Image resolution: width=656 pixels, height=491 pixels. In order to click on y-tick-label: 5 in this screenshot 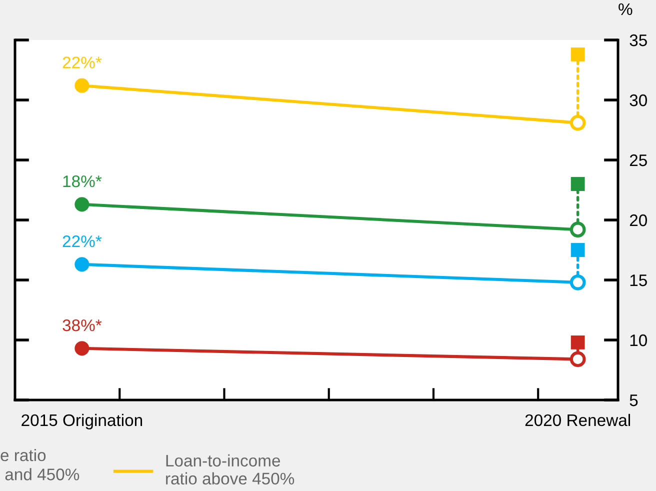, I will do `click(634, 400)`.